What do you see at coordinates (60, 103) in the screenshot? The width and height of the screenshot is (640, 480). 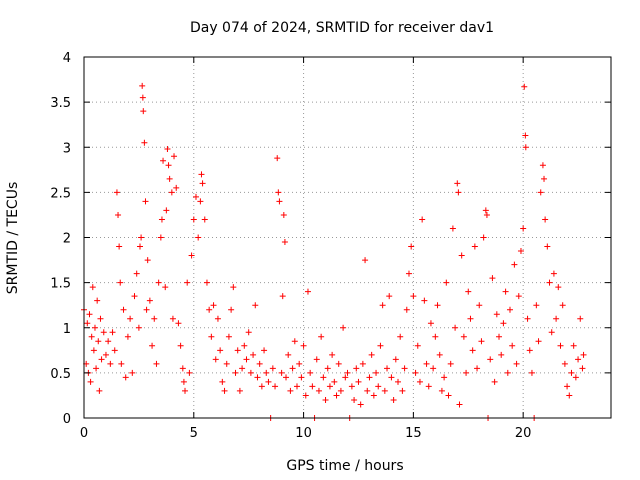 I see `y-tick-label: 3.5` at bounding box center [60, 103].